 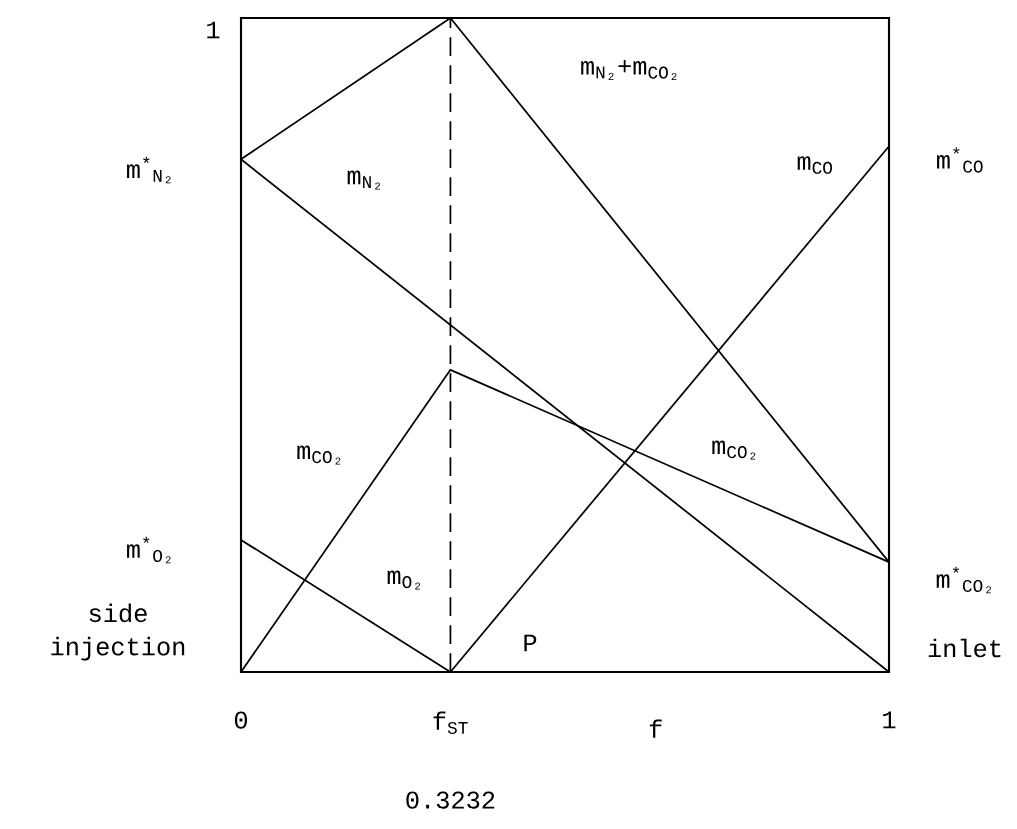 What do you see at coordinates (655, 728) in the screenshot?
I see `x-axis-title: f` at bounding box center [655, 728].